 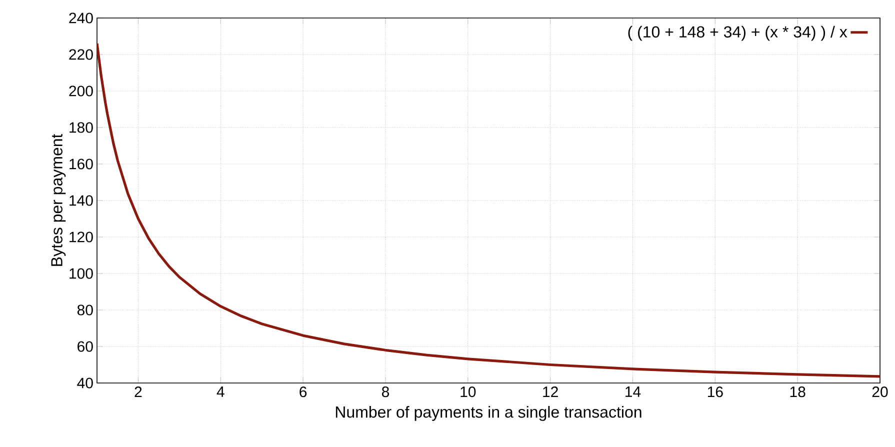 I want to click on y-tick-label: 180, so click(x=81, y=127).